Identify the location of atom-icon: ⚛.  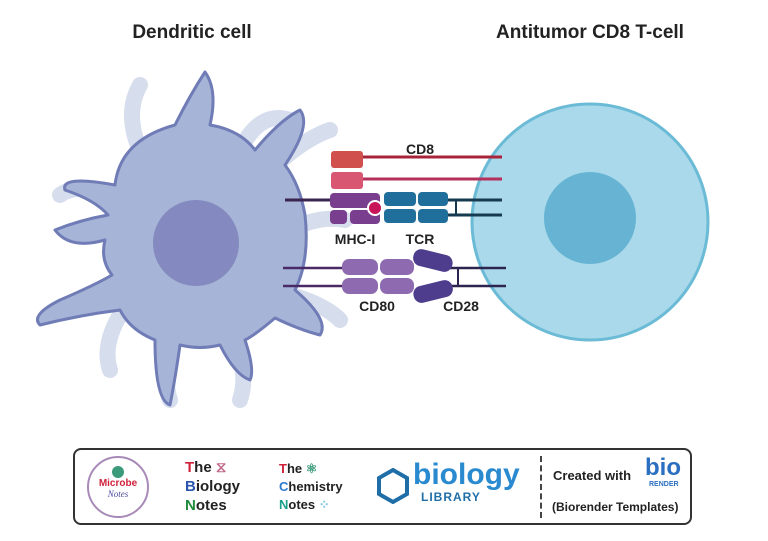
(311, 468).